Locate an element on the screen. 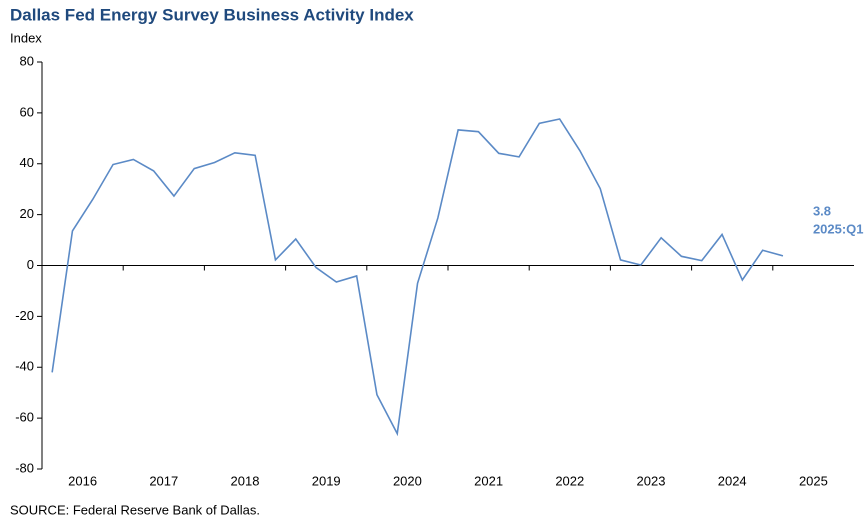 This screenshot has width=864, height=528. x-tick-label: 2017 is located at coordinates (163, 480).